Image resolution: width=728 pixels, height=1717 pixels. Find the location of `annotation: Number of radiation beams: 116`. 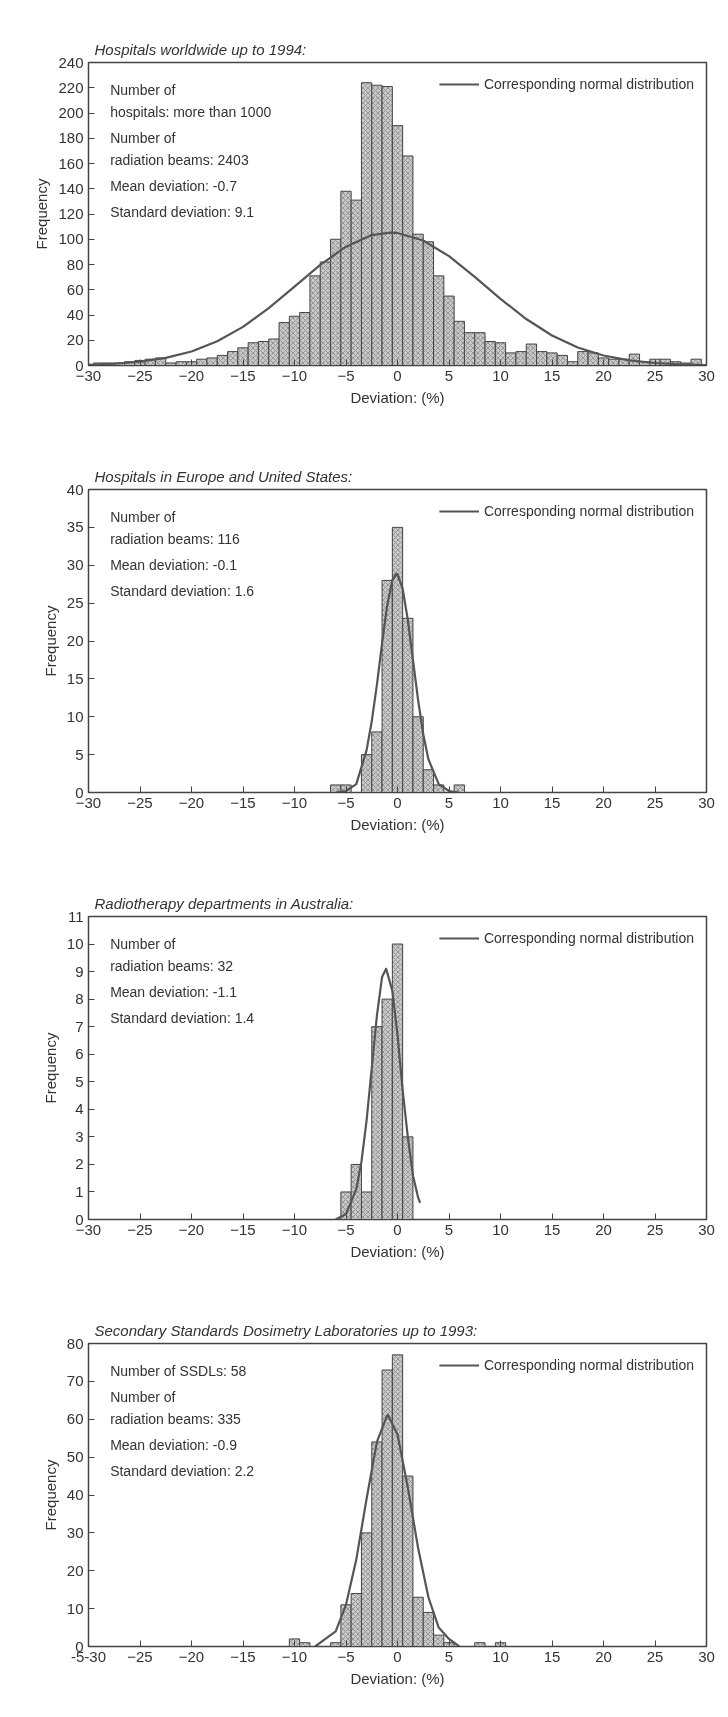

annotation: Number of radiation beams: 116 is located at coordinates (175, 527).